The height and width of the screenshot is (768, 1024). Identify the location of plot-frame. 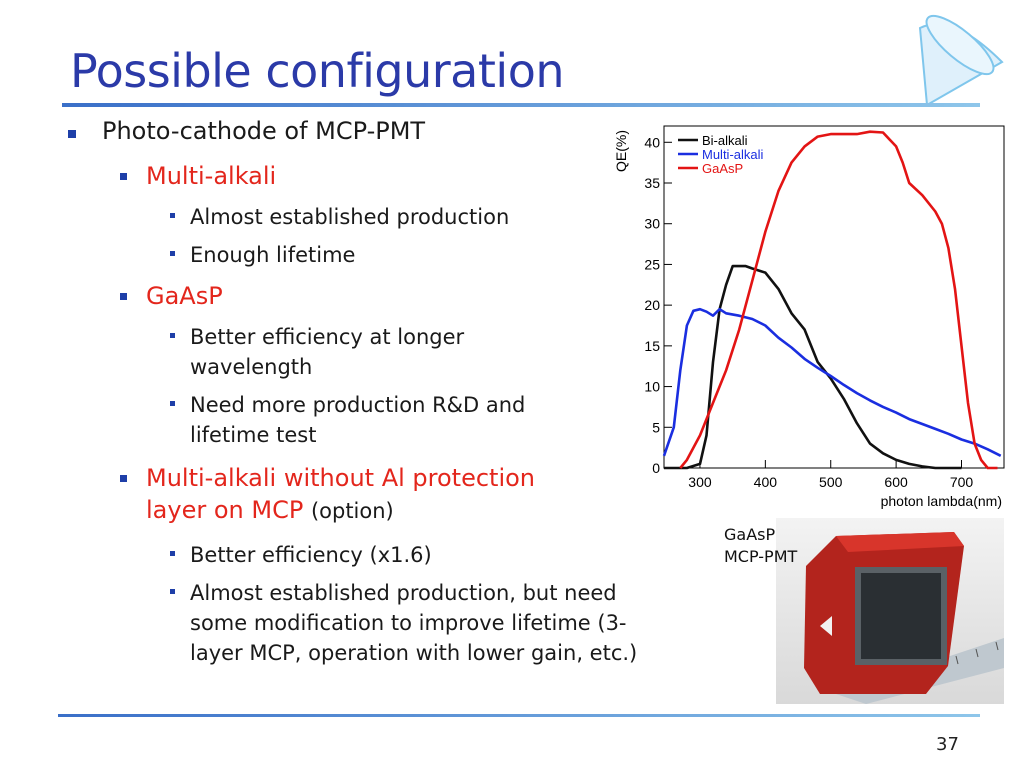
(834, 297).